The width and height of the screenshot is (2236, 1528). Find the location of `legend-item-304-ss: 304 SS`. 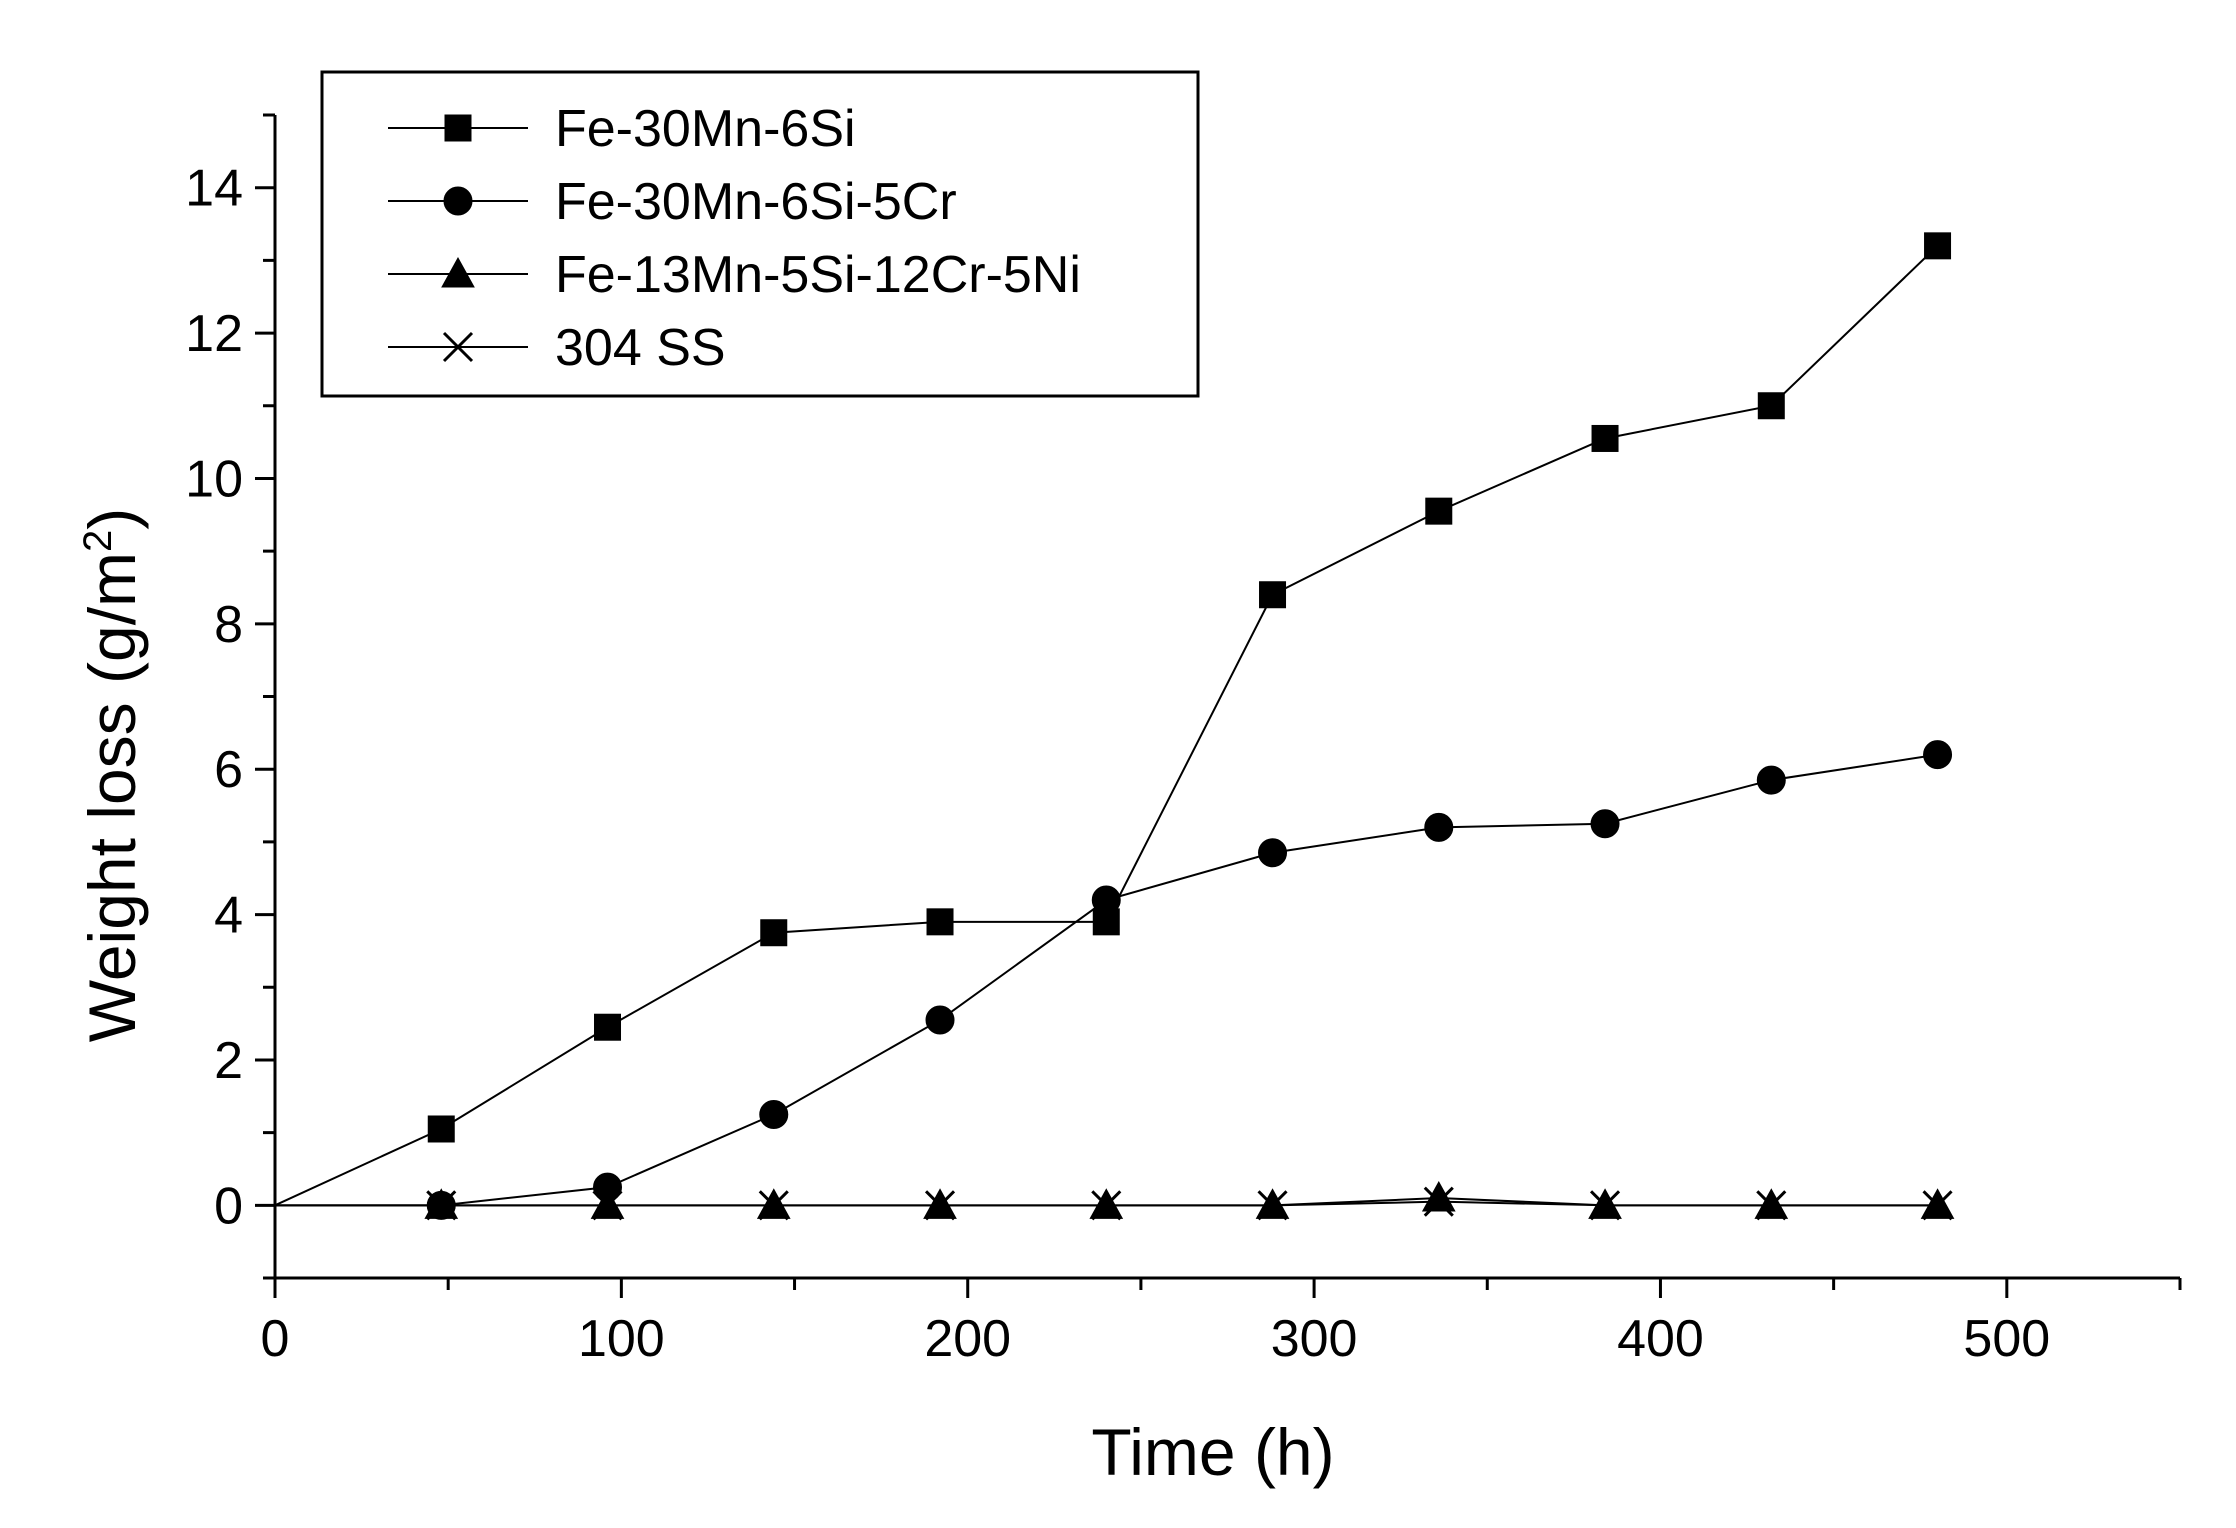

legend-item-304-ss: 304 SS is located at coordinates (557, 348).